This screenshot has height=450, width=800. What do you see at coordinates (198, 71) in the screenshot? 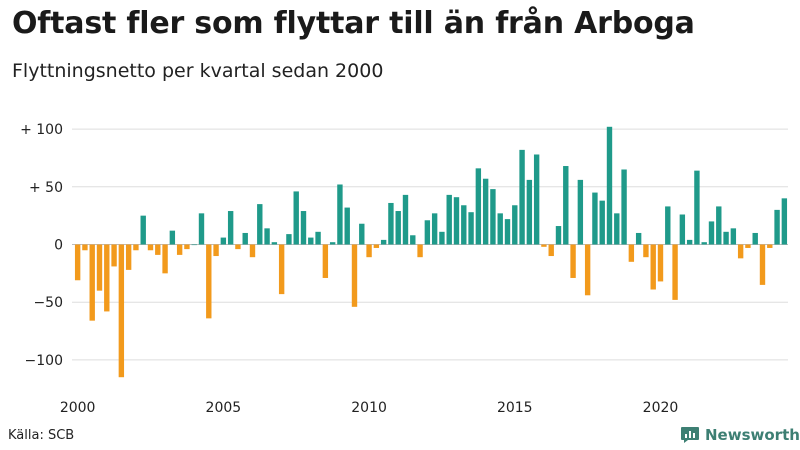
I see `chart-subtitle: Flyttningsnetto per kvartal sedan 2000` at bounding box center [198, 71].